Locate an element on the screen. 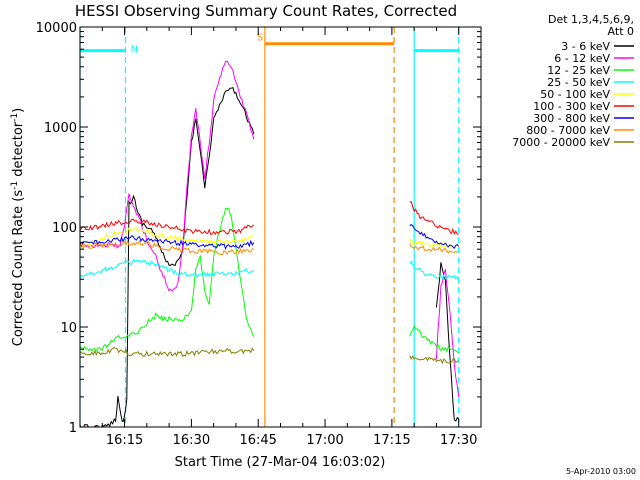  y-tick-label: 1000 is located at coordinates (60, 128).